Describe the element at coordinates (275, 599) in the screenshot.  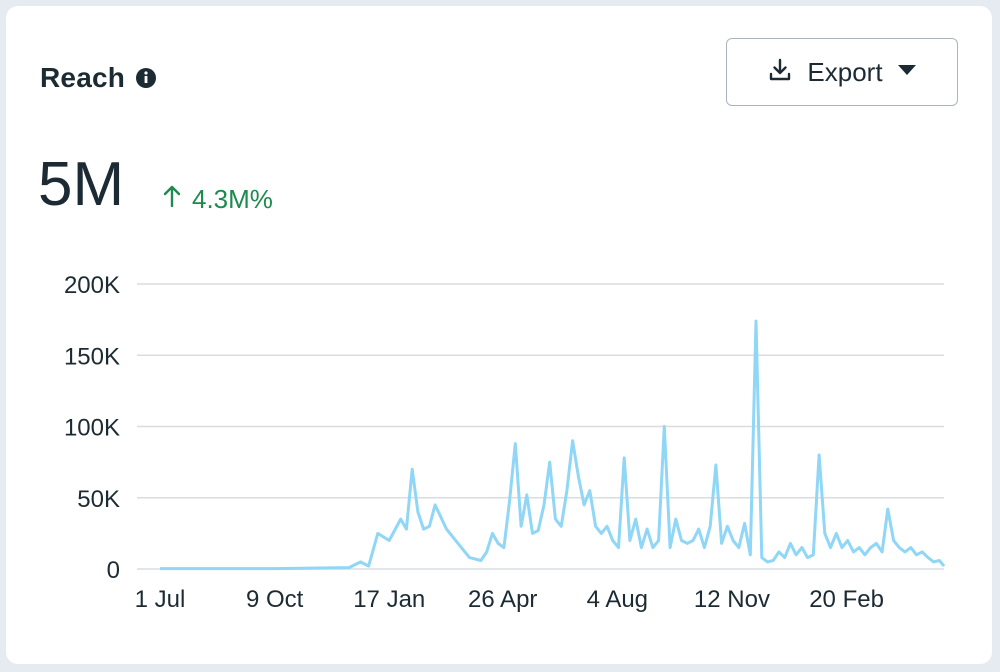
I see `x-tick-label: 9 Oct` at that location.